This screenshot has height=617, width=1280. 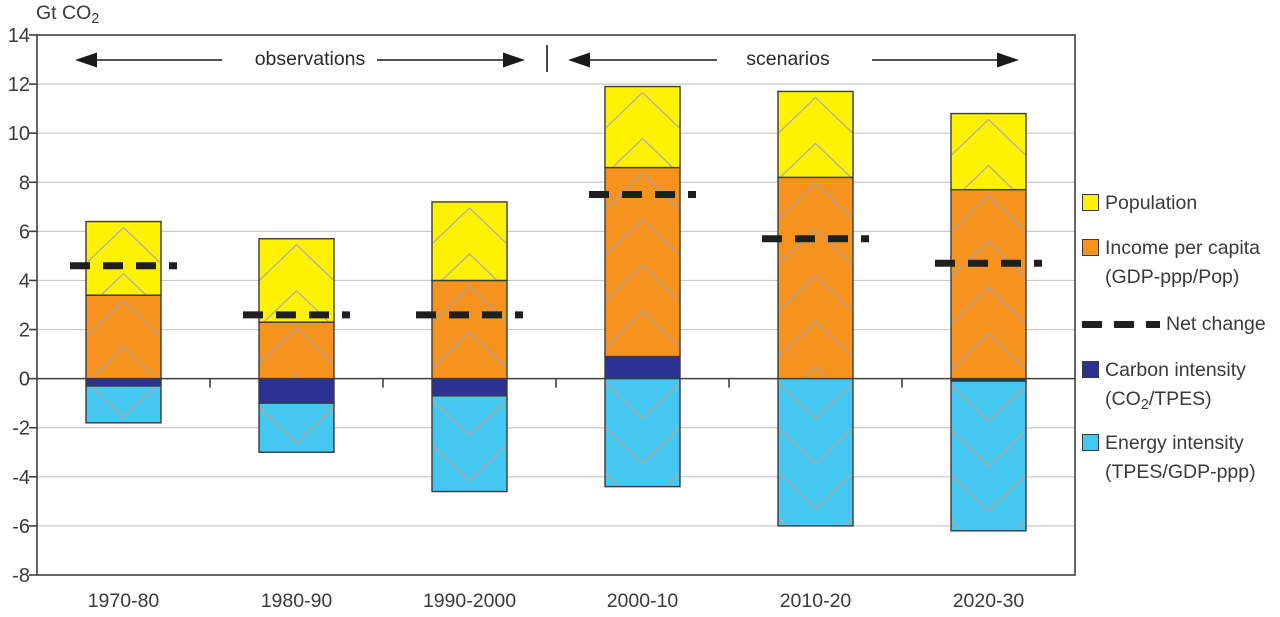 I want to click on y-tick-label: 10, so click(x=19, y=134).